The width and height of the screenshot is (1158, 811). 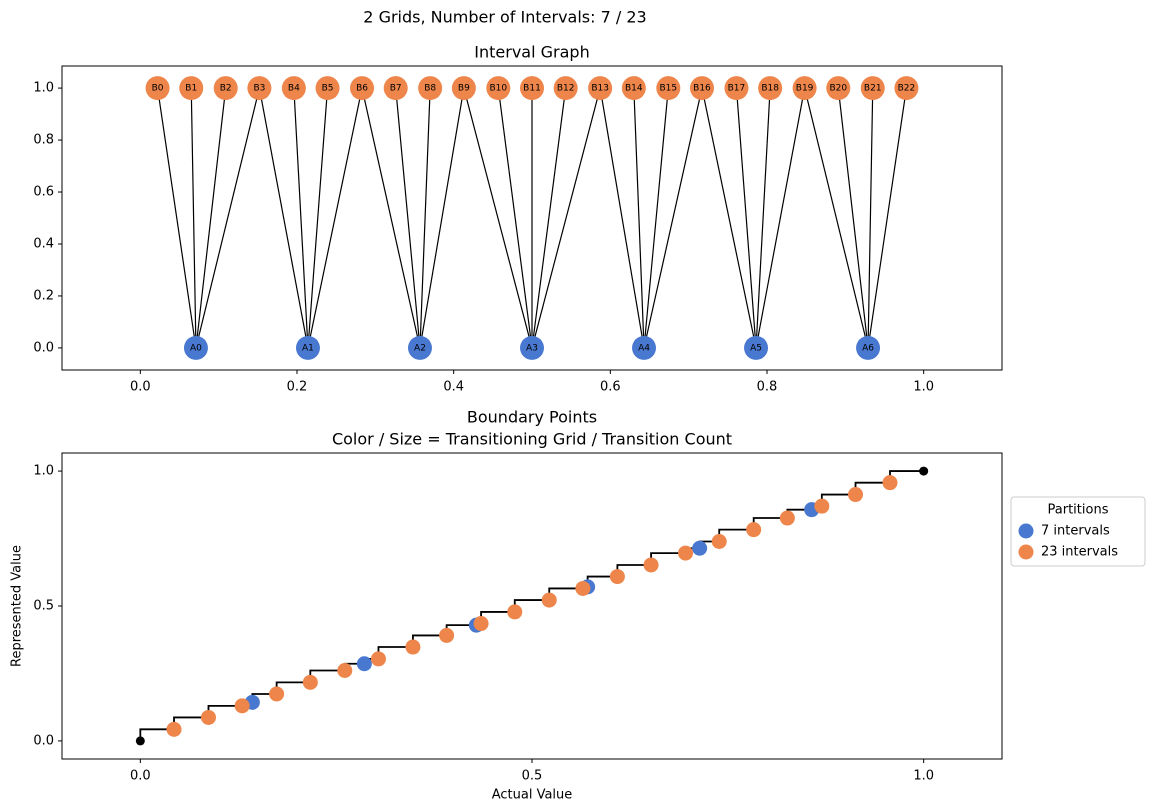 I want to click on node-label: B10, so click(x=498, y=89).